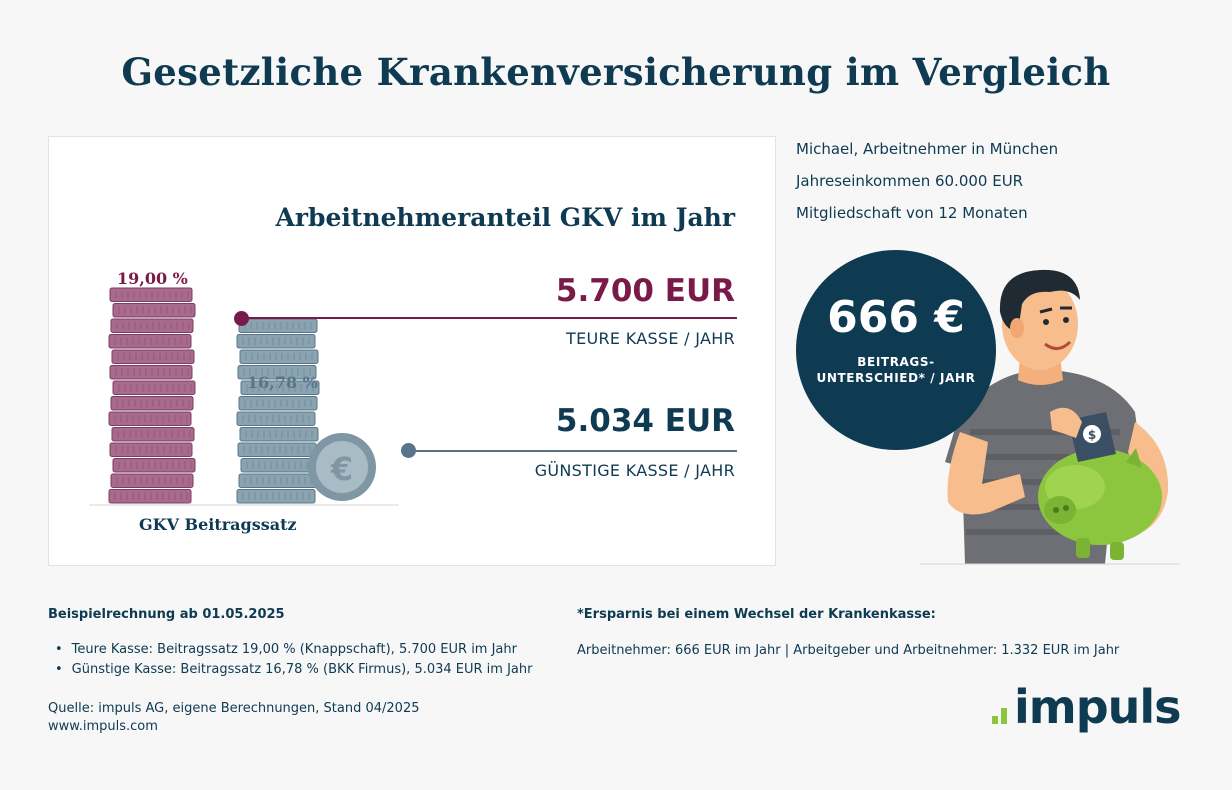 The height and width of the screenshot is (790, 1232). What do you see at coordinates (408, 450) in the screenshot?
I see `connector-dot-guenstige` at bounding box center [408, 450].